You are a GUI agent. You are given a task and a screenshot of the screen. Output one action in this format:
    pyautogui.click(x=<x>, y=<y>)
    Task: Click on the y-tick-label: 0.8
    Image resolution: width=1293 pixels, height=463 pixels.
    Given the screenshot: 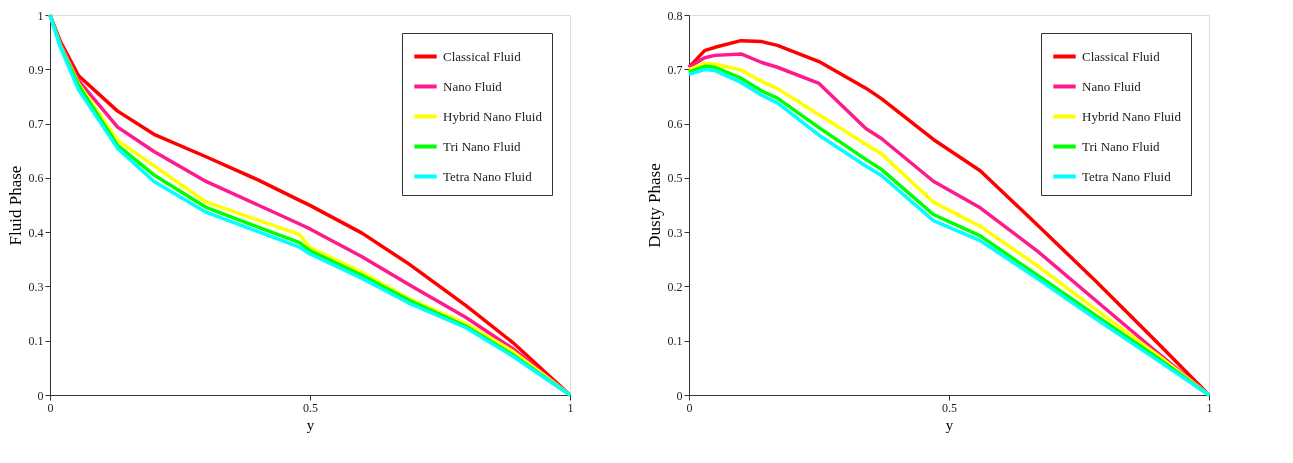 What is the action you would take?
    pyautogui.click(x=675, y=15)
    